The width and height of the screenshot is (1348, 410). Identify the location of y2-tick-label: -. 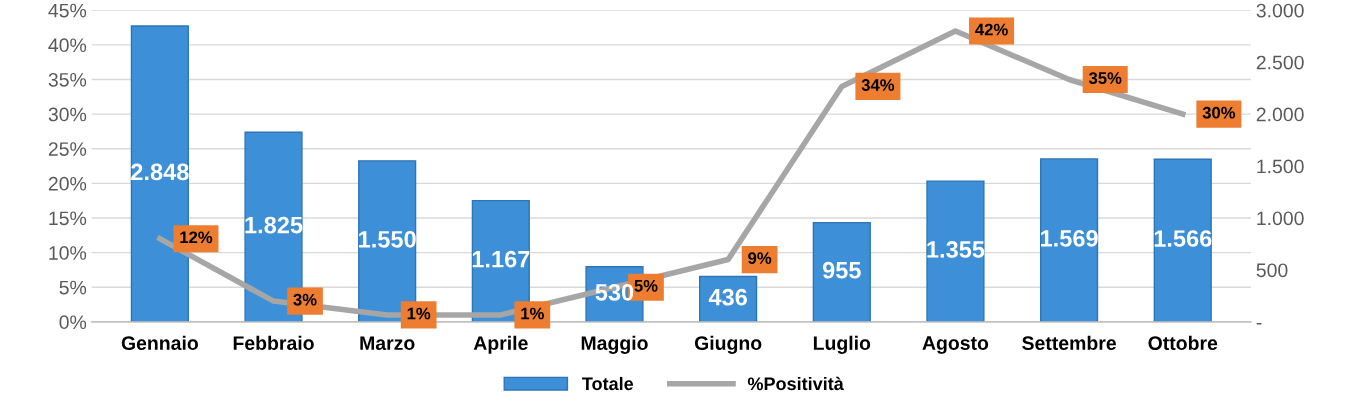
(1259, 323).